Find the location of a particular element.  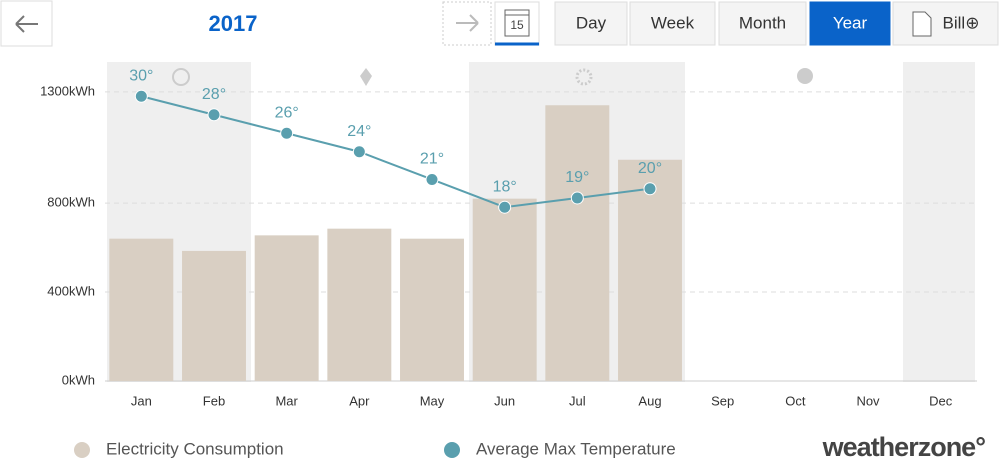

data-label: 20° is located at coordinates (650, 168).